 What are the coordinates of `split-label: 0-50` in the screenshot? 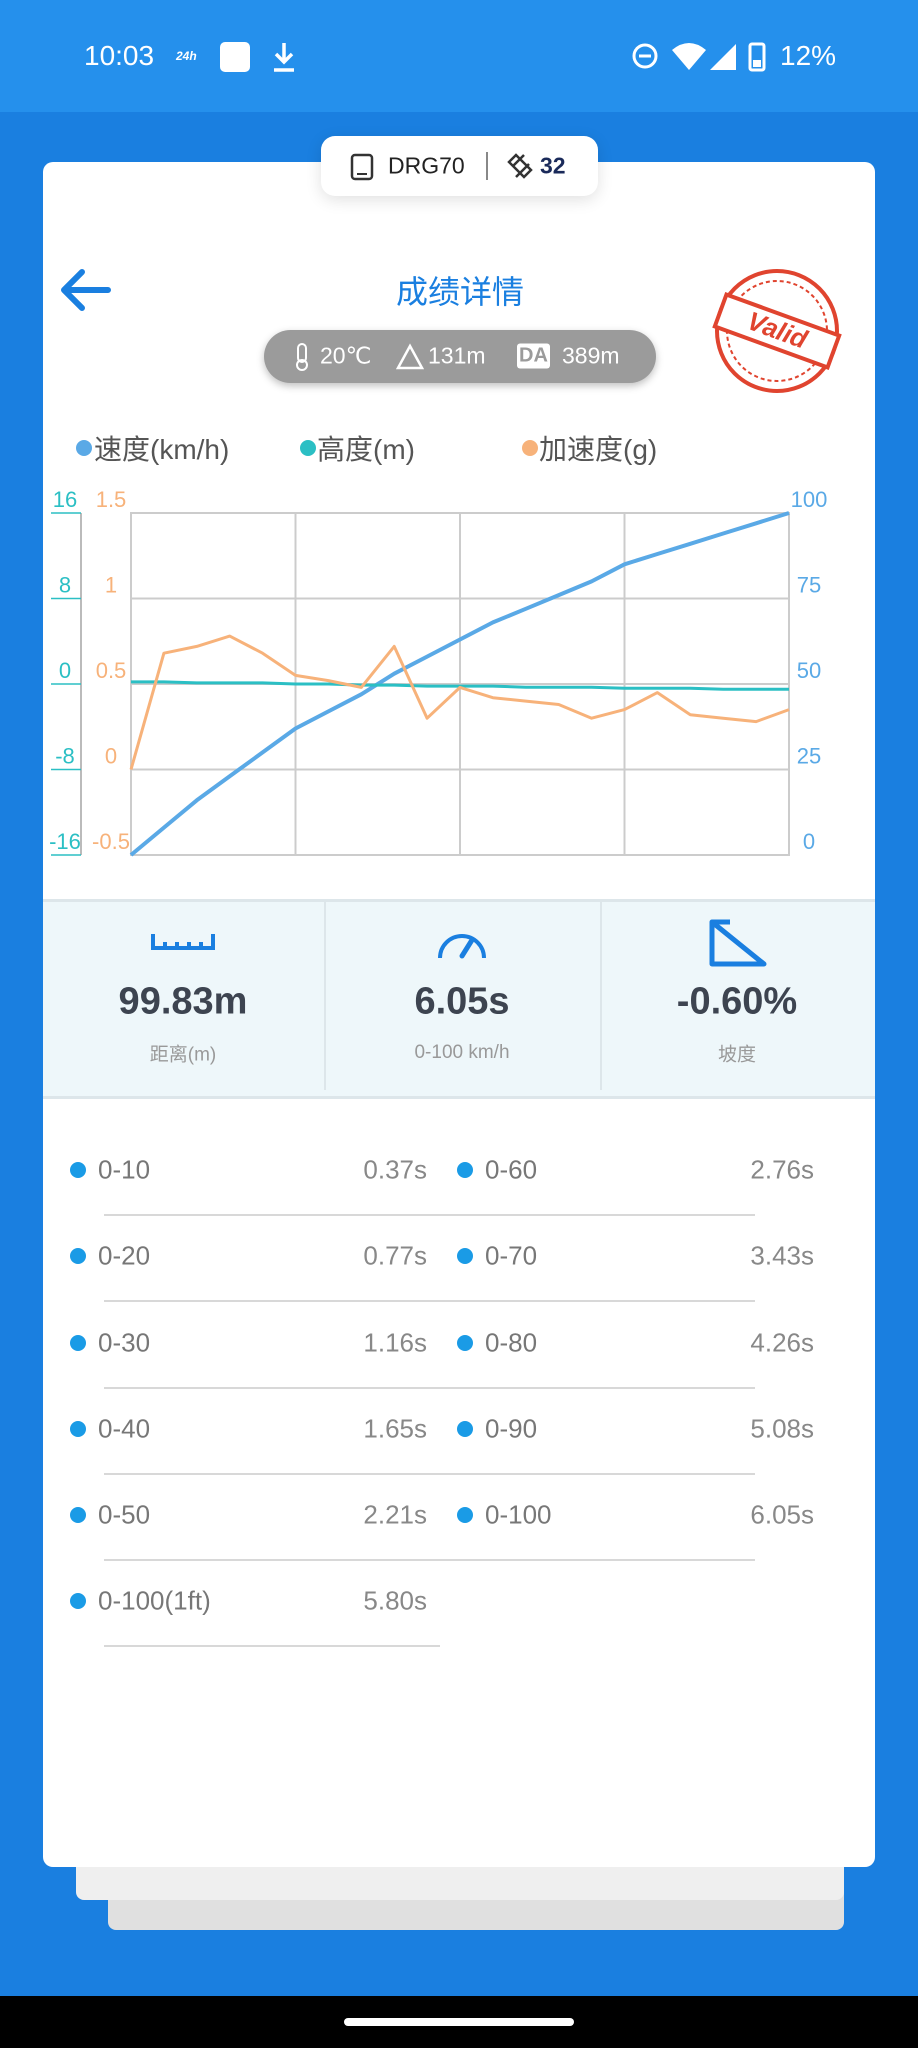 It's located at (124, 1514).